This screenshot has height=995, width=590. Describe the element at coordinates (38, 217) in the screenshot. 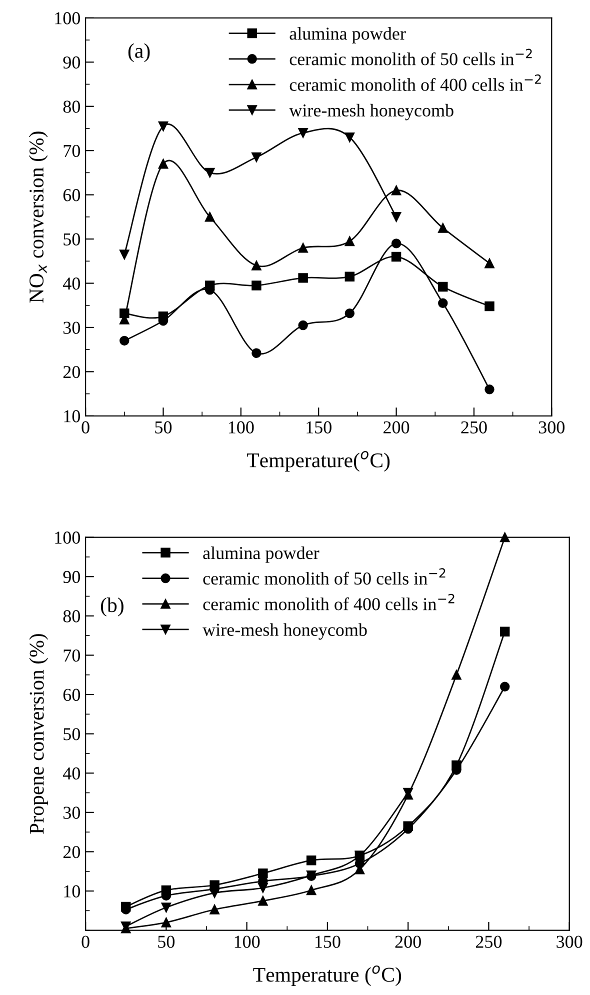

I see `y-axis-title: NO$_{x}$ conversion (%)` at that location.